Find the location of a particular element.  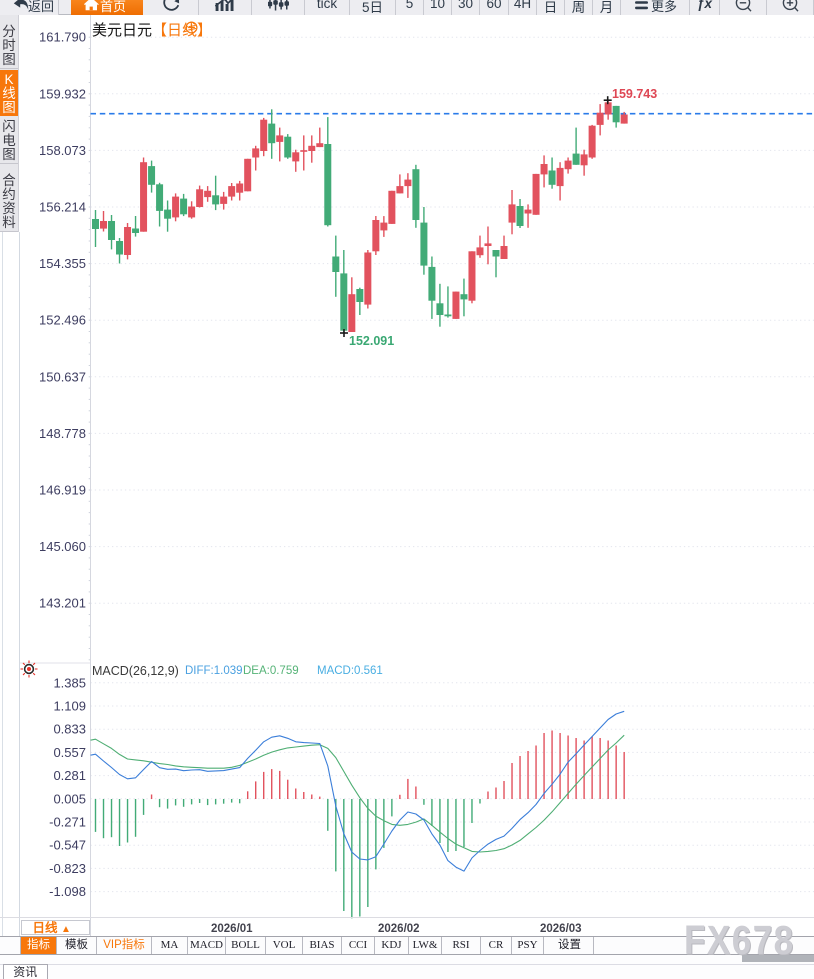

svg-text: 148.778 is located at coordinates (62, 433).